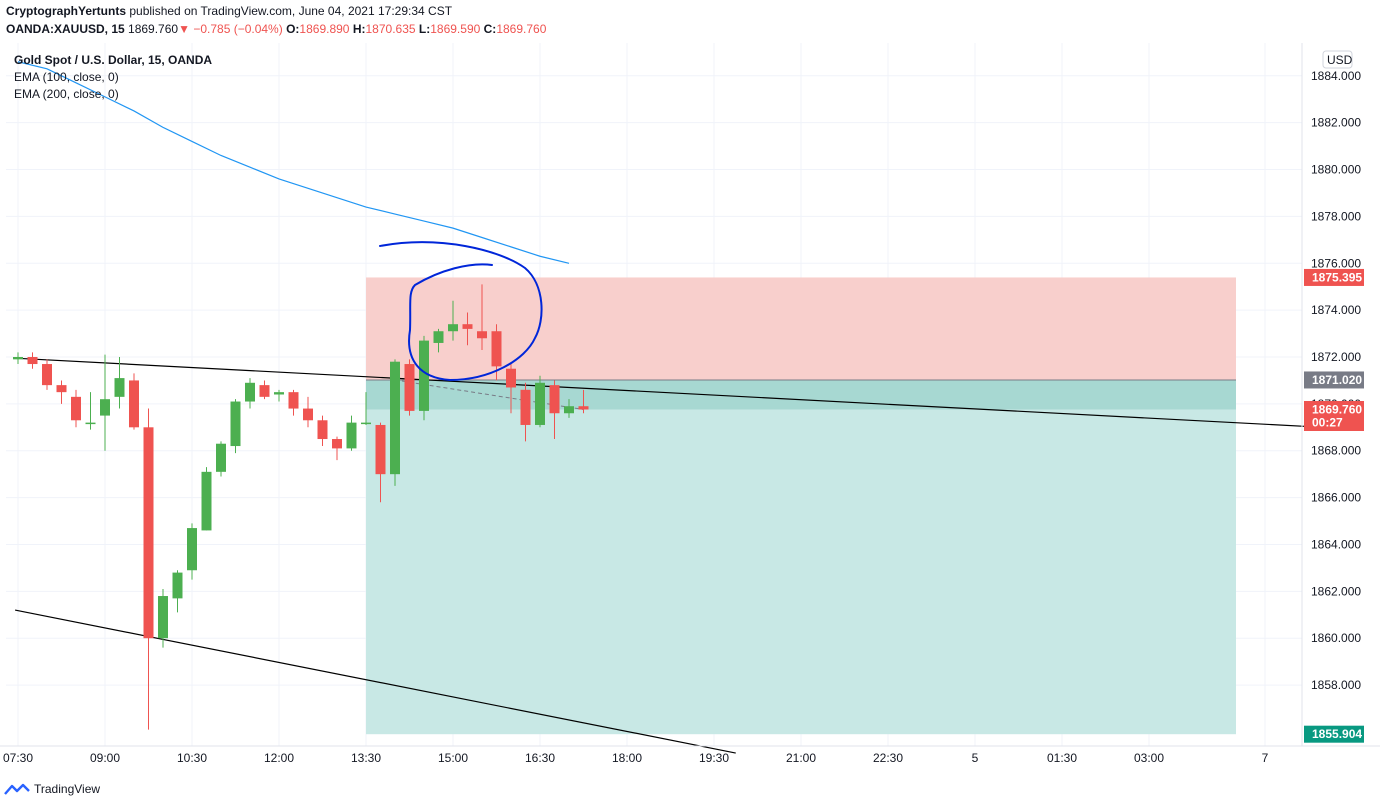  What do you see at coordinates (52, 789) in the screenshot?
I see `footer-brand: TradingView` at bounding box center [52, 789].